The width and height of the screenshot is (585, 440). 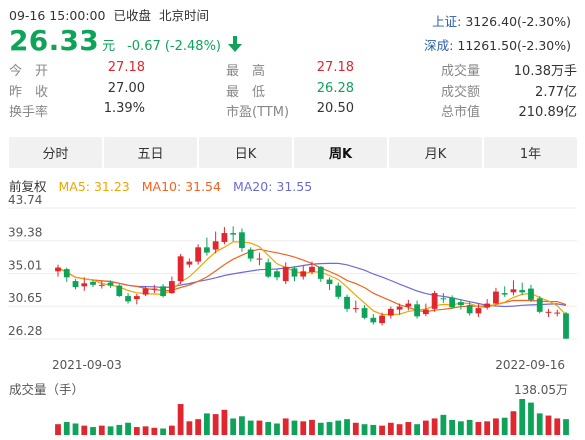 I want to click on market-status: 已收盘, so click(x=132, y=15).